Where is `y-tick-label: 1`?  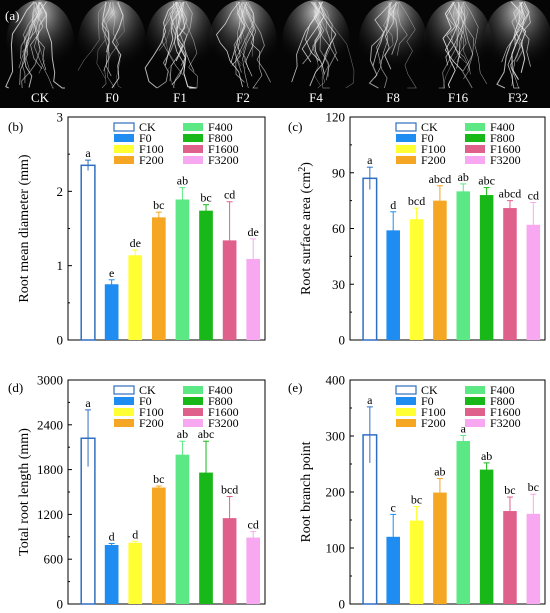
y-tick-label: 1 is located at coordinates (60, 265).